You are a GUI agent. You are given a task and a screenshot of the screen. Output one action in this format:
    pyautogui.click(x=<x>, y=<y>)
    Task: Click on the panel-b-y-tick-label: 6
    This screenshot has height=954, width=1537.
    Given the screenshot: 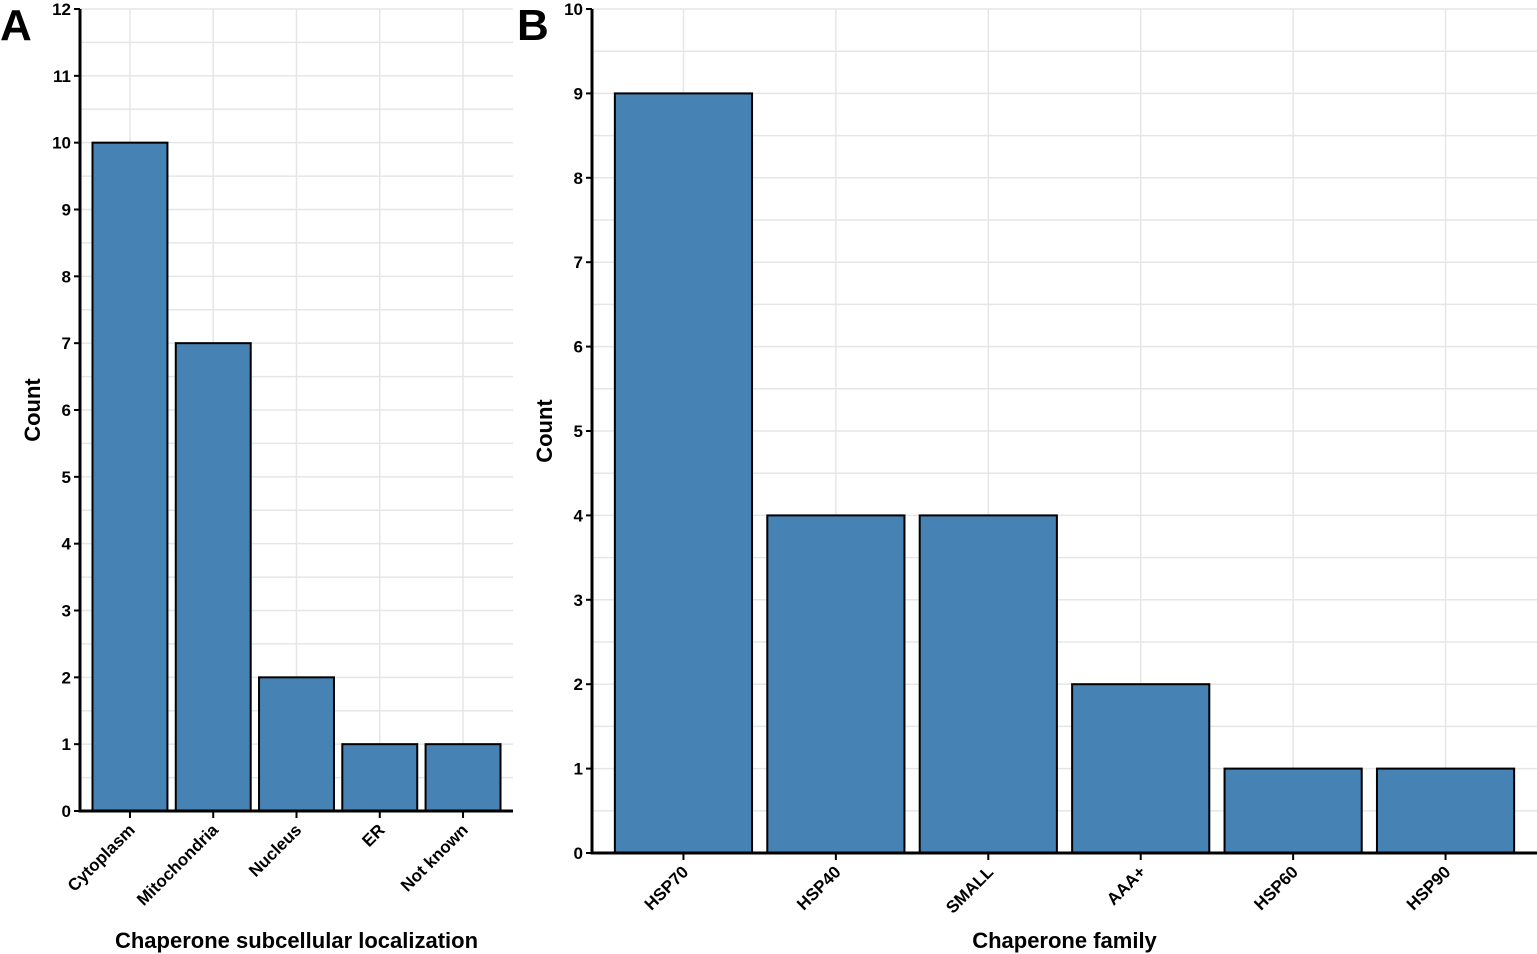 What is the action you would take?
    pyautogui.click(x=578, y=347)
    